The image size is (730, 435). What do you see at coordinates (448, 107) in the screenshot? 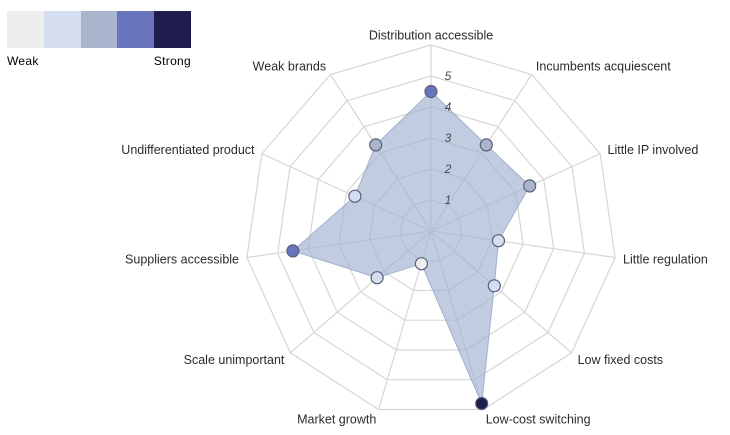
I see `tick-label-4: 4` at bounding box center [448, 107].